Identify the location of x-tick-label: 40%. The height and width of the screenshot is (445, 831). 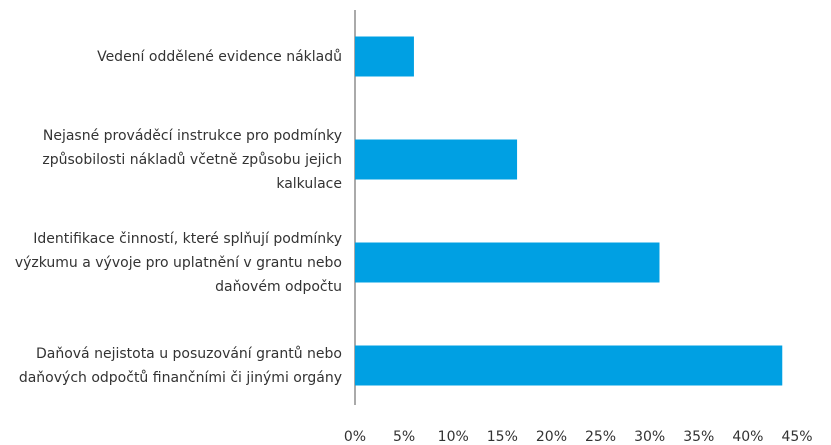
(747, 437).